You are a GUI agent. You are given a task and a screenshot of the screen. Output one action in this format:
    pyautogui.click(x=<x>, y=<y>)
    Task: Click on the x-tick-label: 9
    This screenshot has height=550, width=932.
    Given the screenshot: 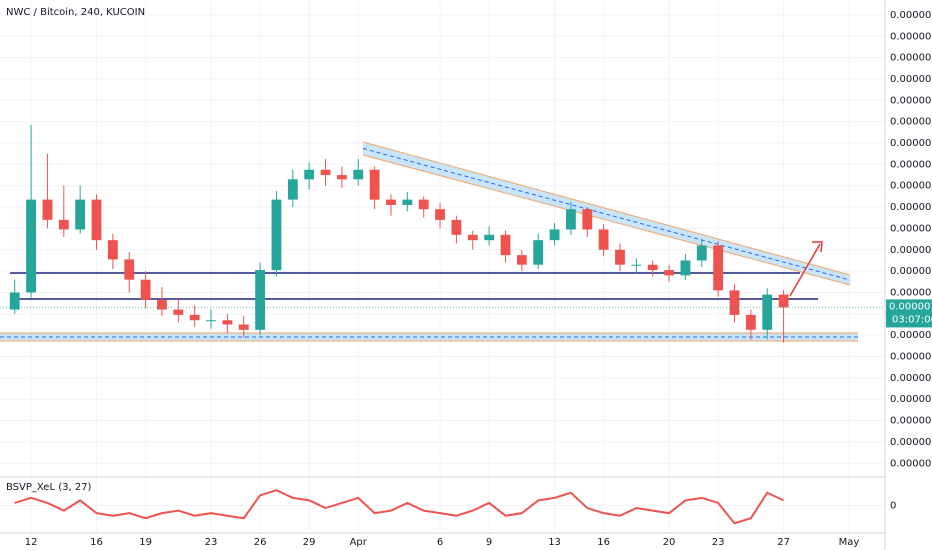 What is the action you would take?
    pyautogui.click(x=489, y=542)
    